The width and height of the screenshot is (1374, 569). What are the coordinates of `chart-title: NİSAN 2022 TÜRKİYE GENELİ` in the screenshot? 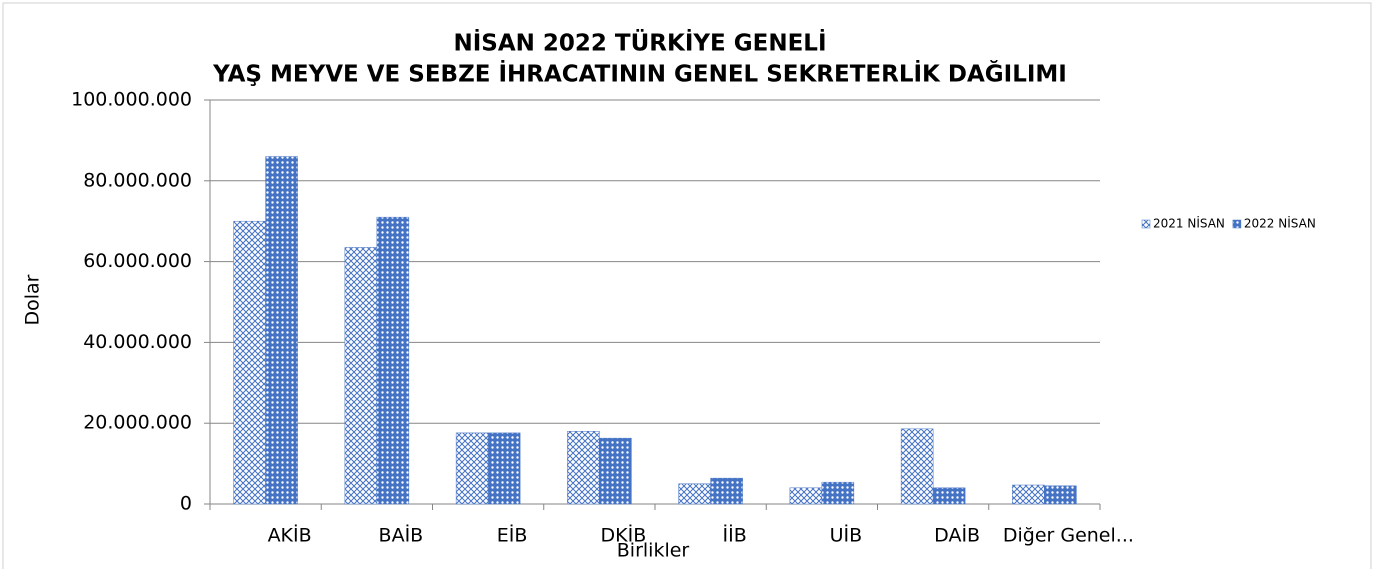 It's located at (639, 43).